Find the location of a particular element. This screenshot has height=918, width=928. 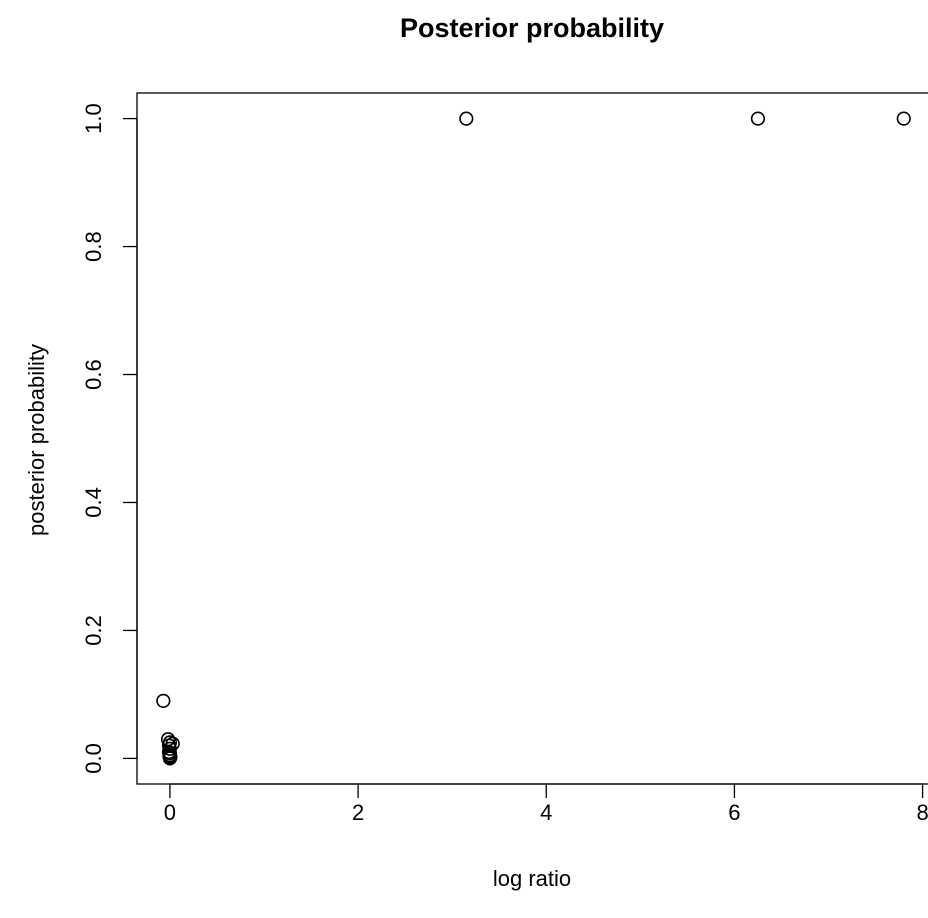

y-axis-label: posterior probability is located at coordinates (36, 440).